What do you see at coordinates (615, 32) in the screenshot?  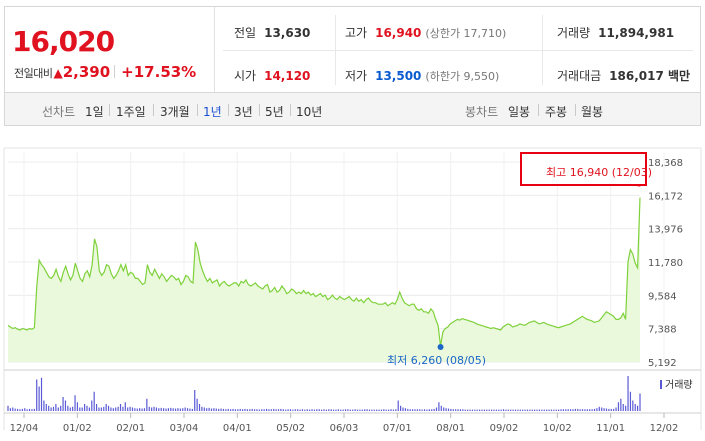 I see `volume-info: 거래량 11,894,981` at bounding box center [615, 32].